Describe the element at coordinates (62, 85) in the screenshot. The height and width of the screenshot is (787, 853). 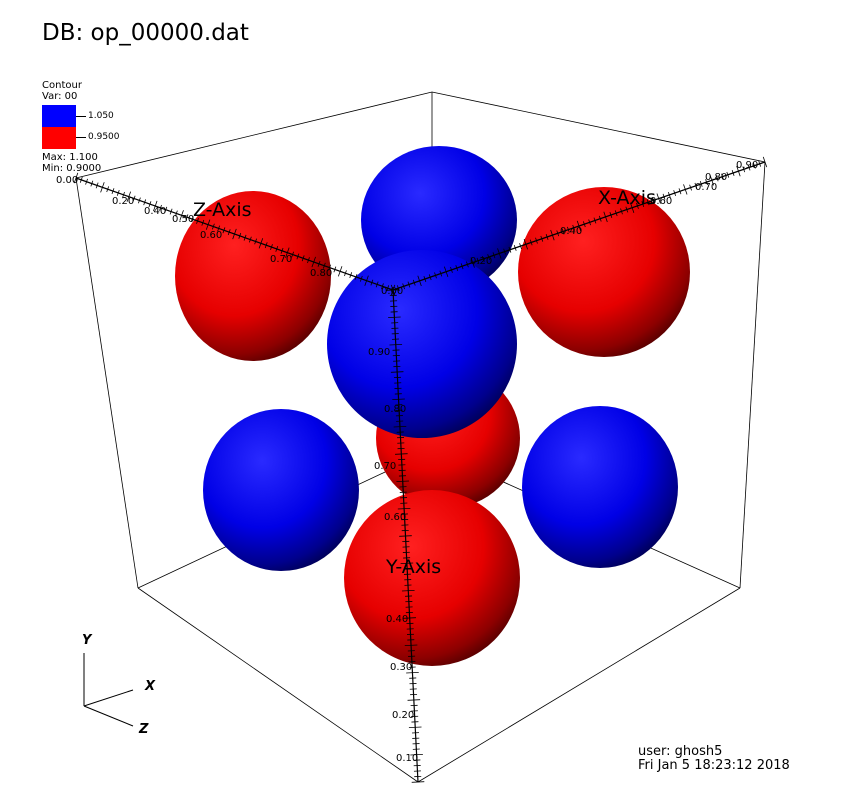
I see `legend-heading: Contour` at that location.